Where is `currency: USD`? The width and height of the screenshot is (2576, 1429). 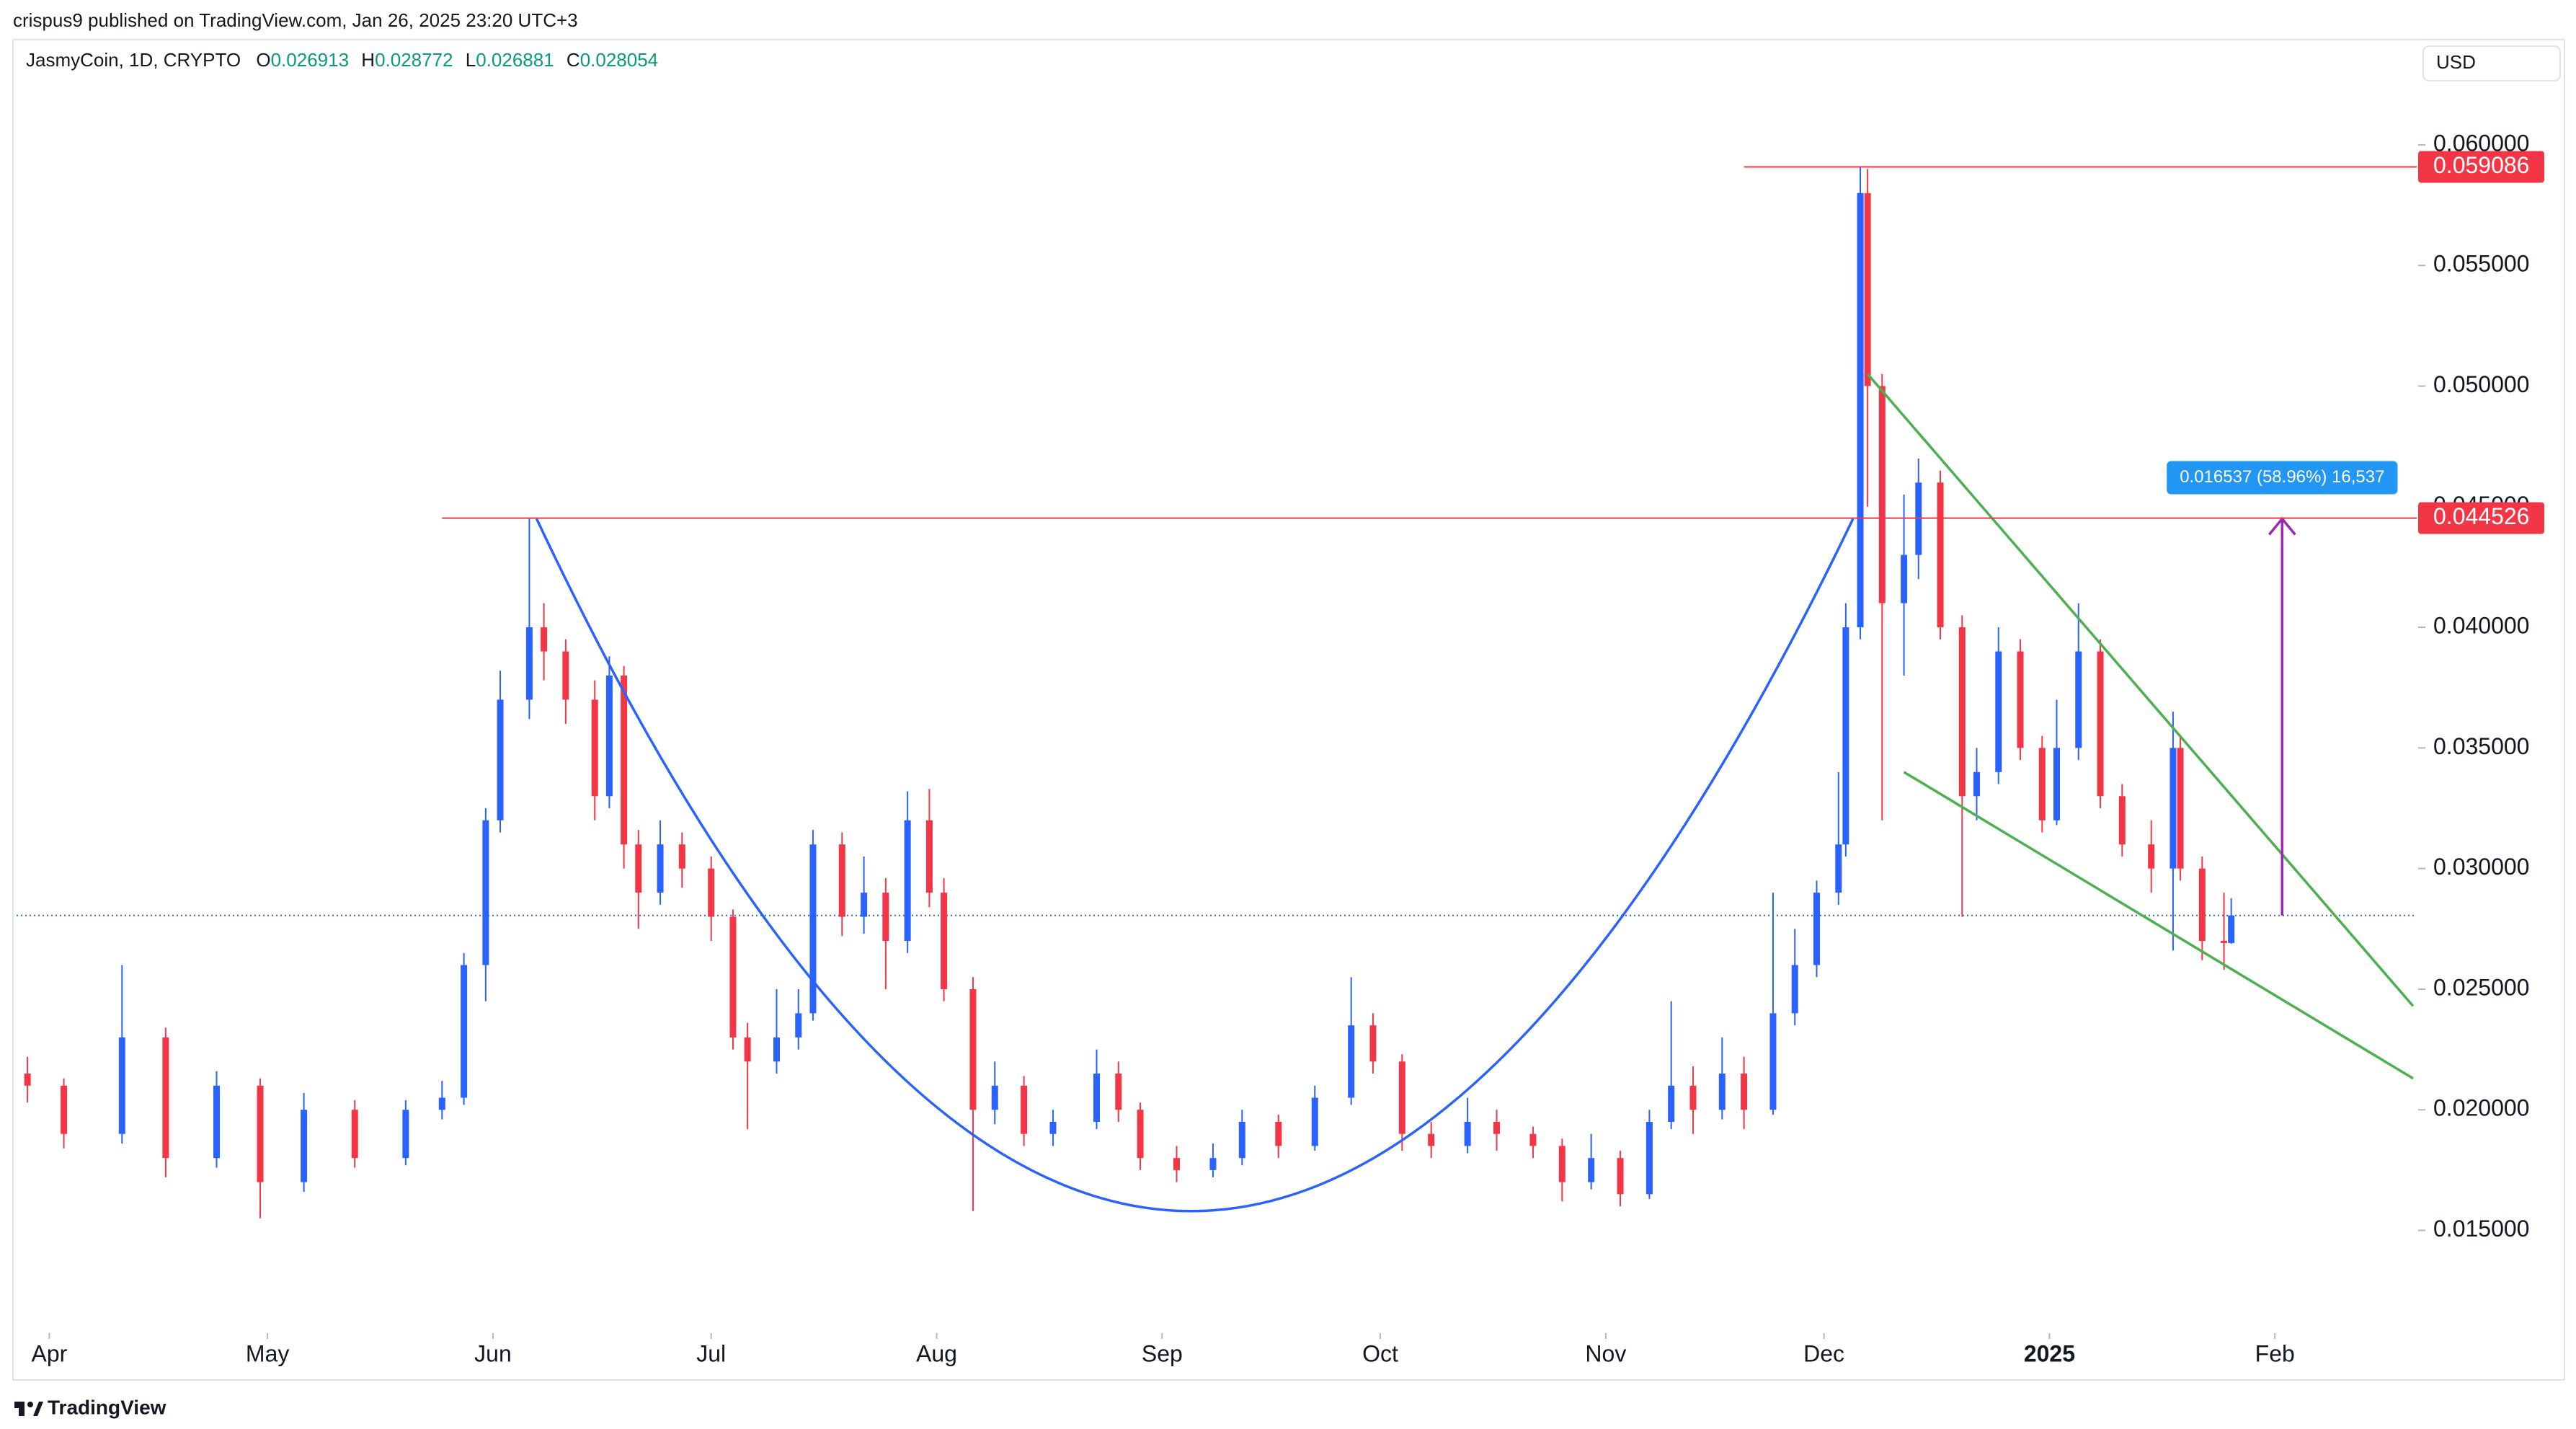
currency: USD is located at coordinates (2456, 62).